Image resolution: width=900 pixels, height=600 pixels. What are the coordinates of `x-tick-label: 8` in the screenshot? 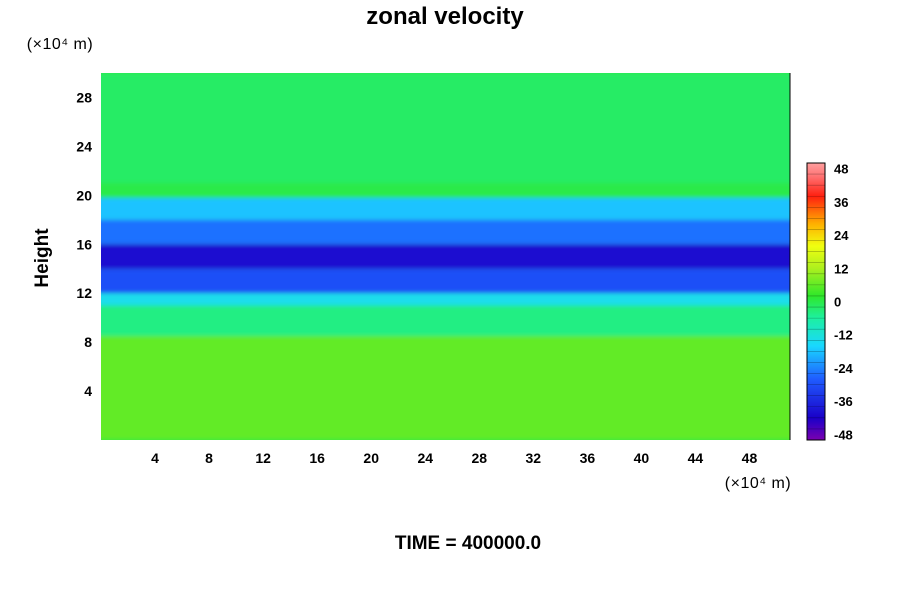 It's located at (209, 458).